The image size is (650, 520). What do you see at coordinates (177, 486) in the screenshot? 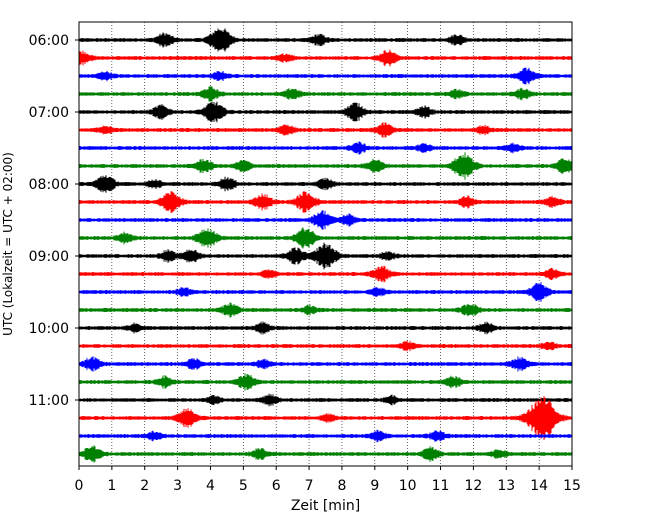
I see `x-tick-label: 3` at bounding box center [177, 486].